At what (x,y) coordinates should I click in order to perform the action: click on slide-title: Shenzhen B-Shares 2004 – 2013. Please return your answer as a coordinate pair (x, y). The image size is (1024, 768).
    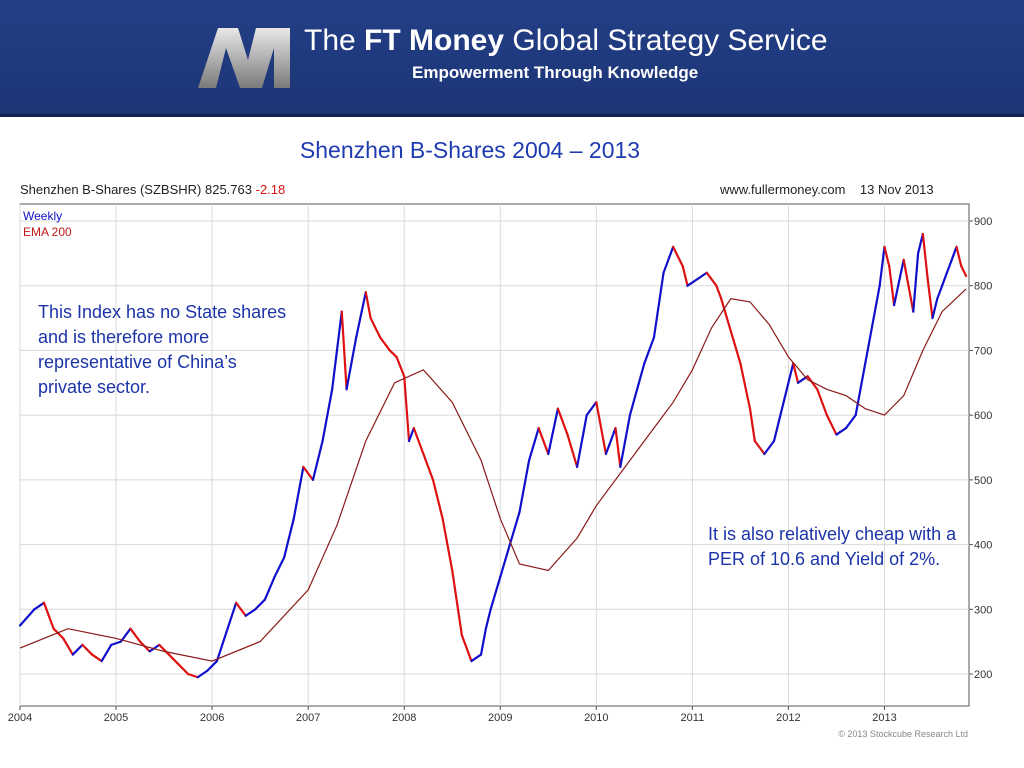
    Looking at the image, I should click on (470, 150).